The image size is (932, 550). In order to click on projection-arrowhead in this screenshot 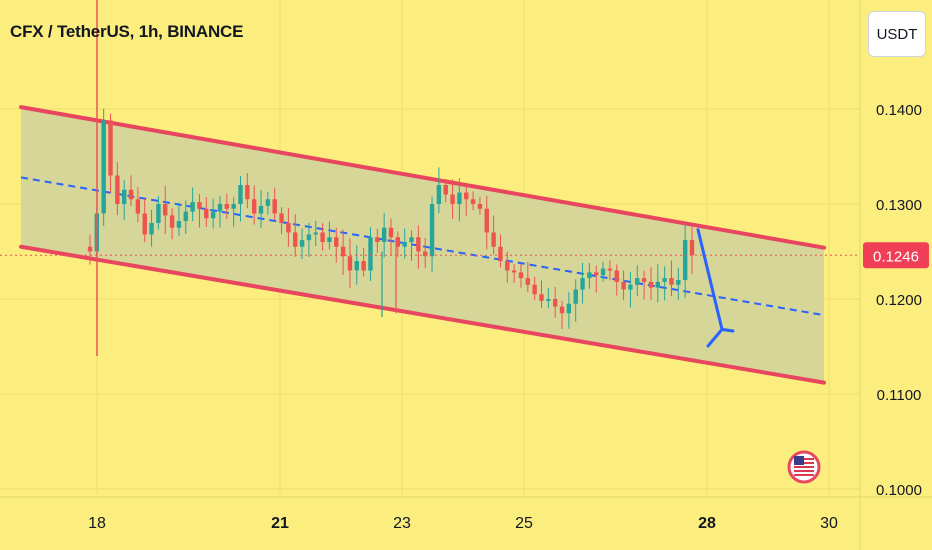, I will do `click(720, 337)`.